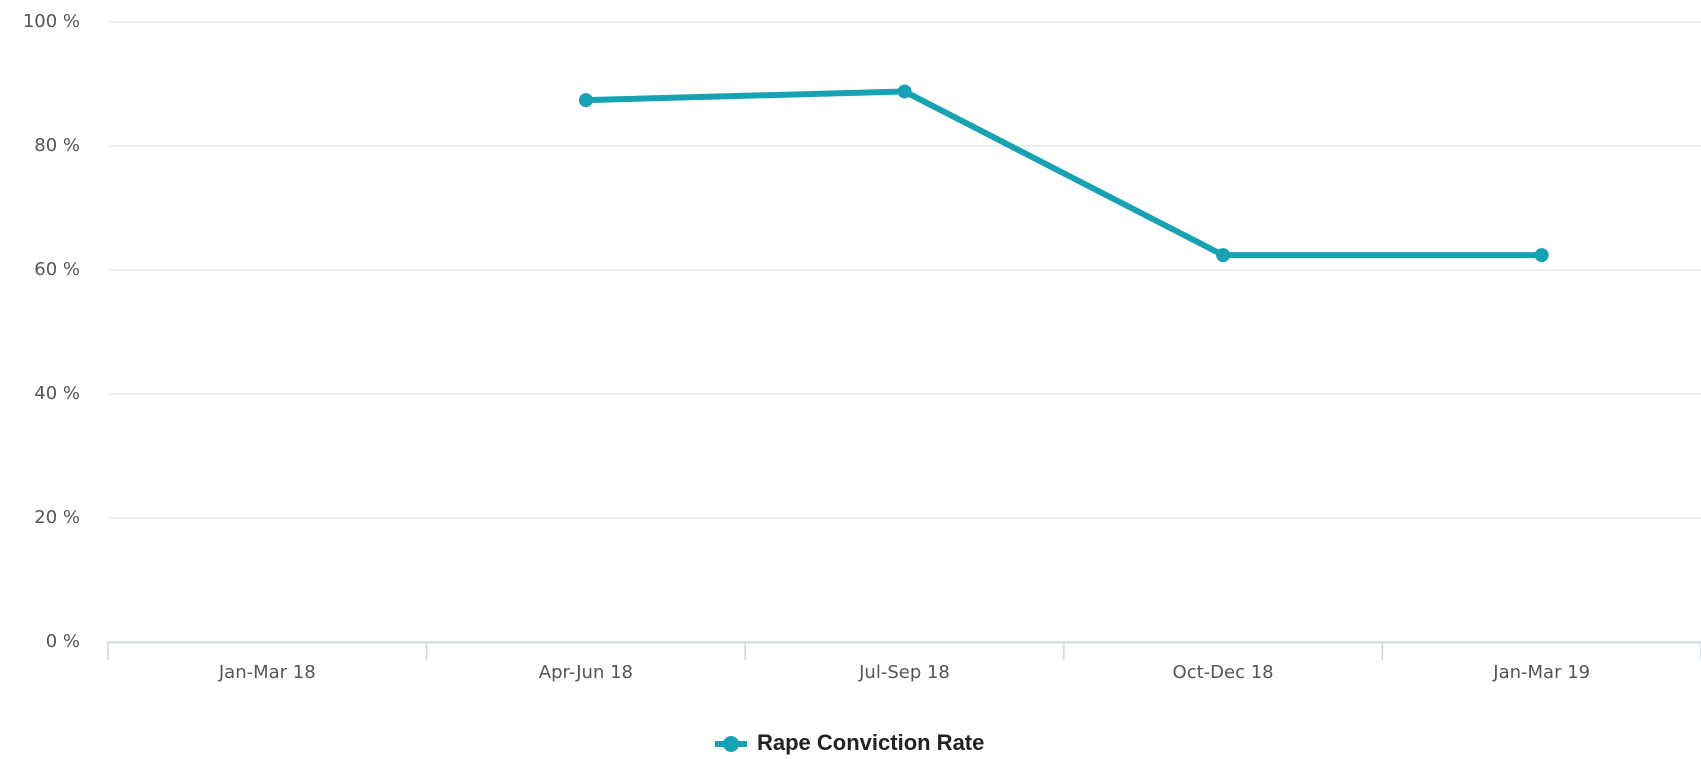  Describe the element at coordinates (57, 393) in the screenshot. I see `y-tick-label: 40 %` at that location.